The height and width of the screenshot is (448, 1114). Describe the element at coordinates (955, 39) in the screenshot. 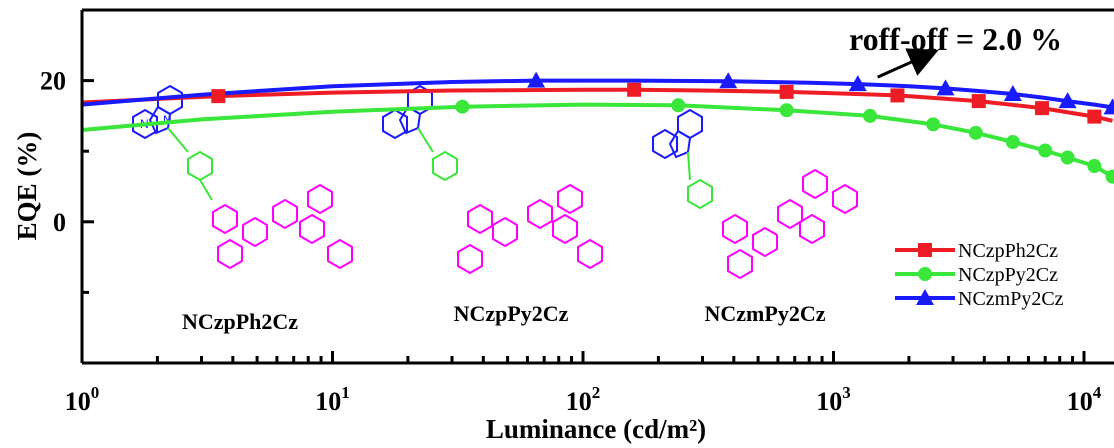

I see `rolloff-annotation: roff-off = 2.0 %` at that location.